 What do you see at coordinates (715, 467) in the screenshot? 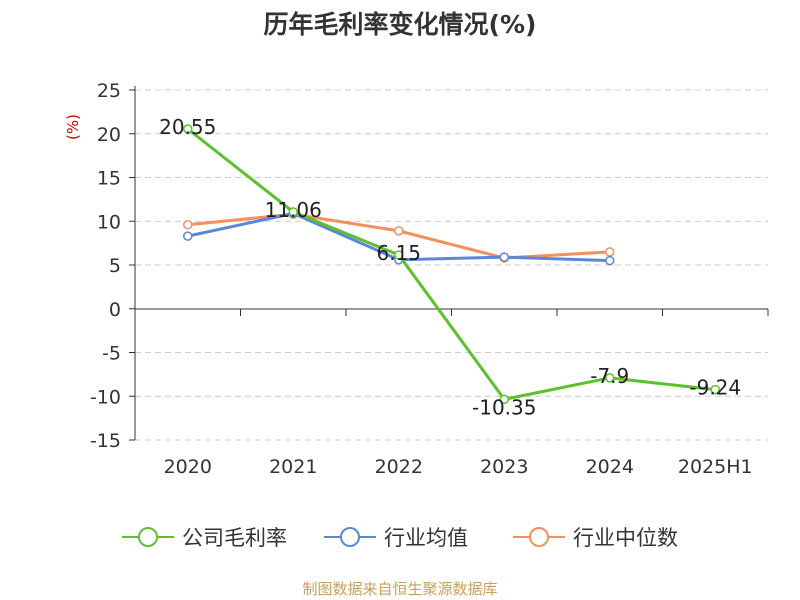
I see `x-tick-label: 2025H1` at bounding box center [715, 467].